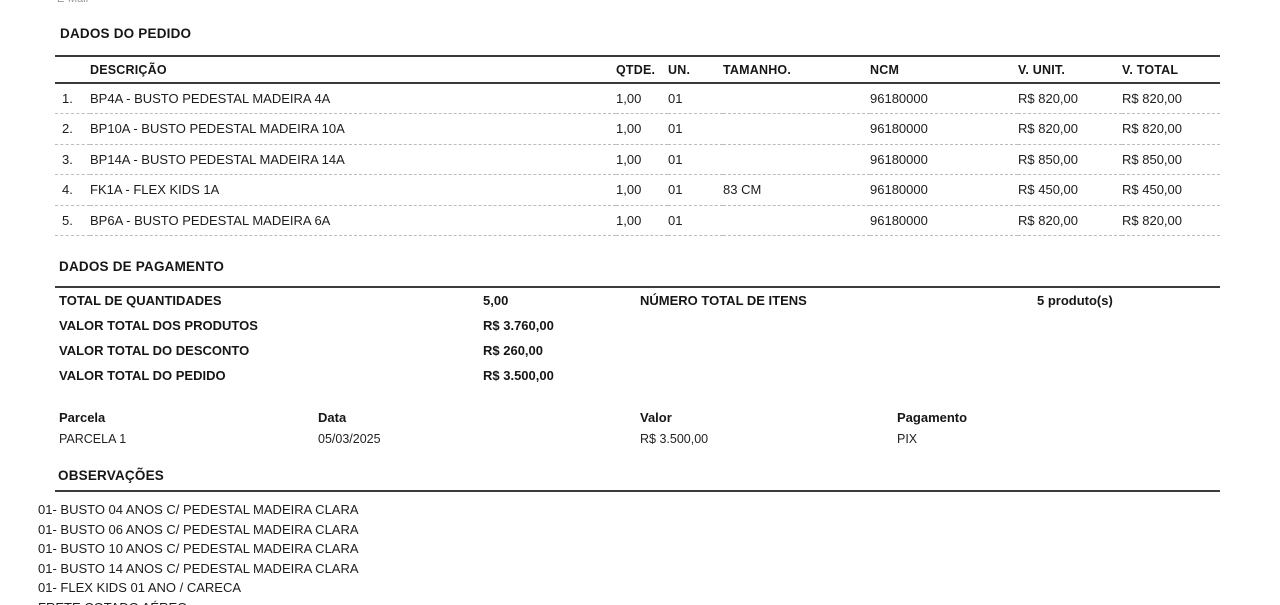 The image size is (1280, 605). What do you see at coordinates (637, 351) in the screenshot?
I see `summary-row-discount-total: VALOR TOTAL DO DESCONTO R$ 260,00` at bounding box center [637, 351].